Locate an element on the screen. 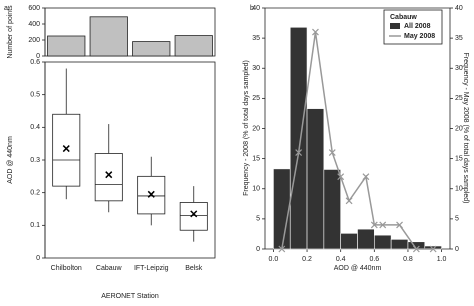 The image size is (474, 306). axis-title: AERONET Station is located at coordinates (130, 296).